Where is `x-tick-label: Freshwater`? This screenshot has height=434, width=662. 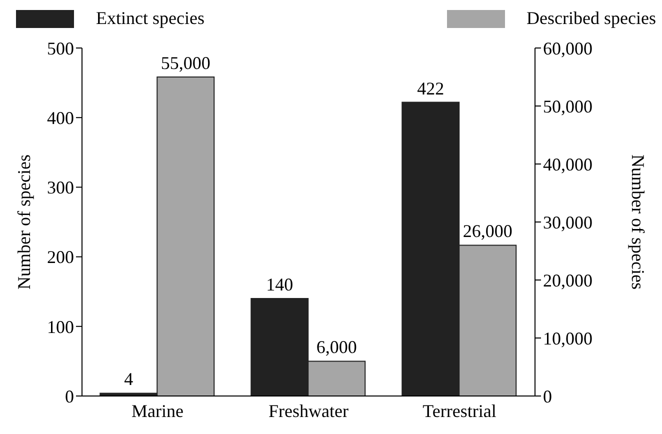
x-tick-label: Freshwater is located at coordinates (308, 410).